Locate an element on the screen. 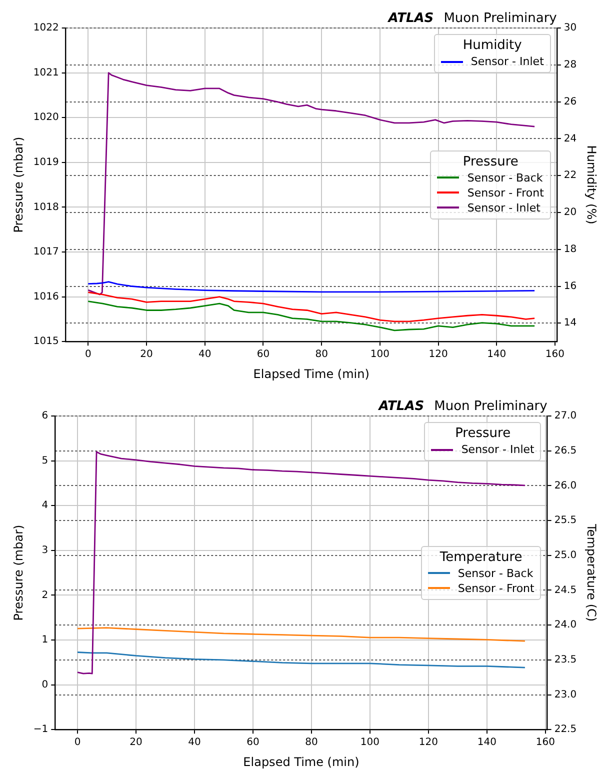  y-tick-label: 4 is located at coordinates (45, 506).